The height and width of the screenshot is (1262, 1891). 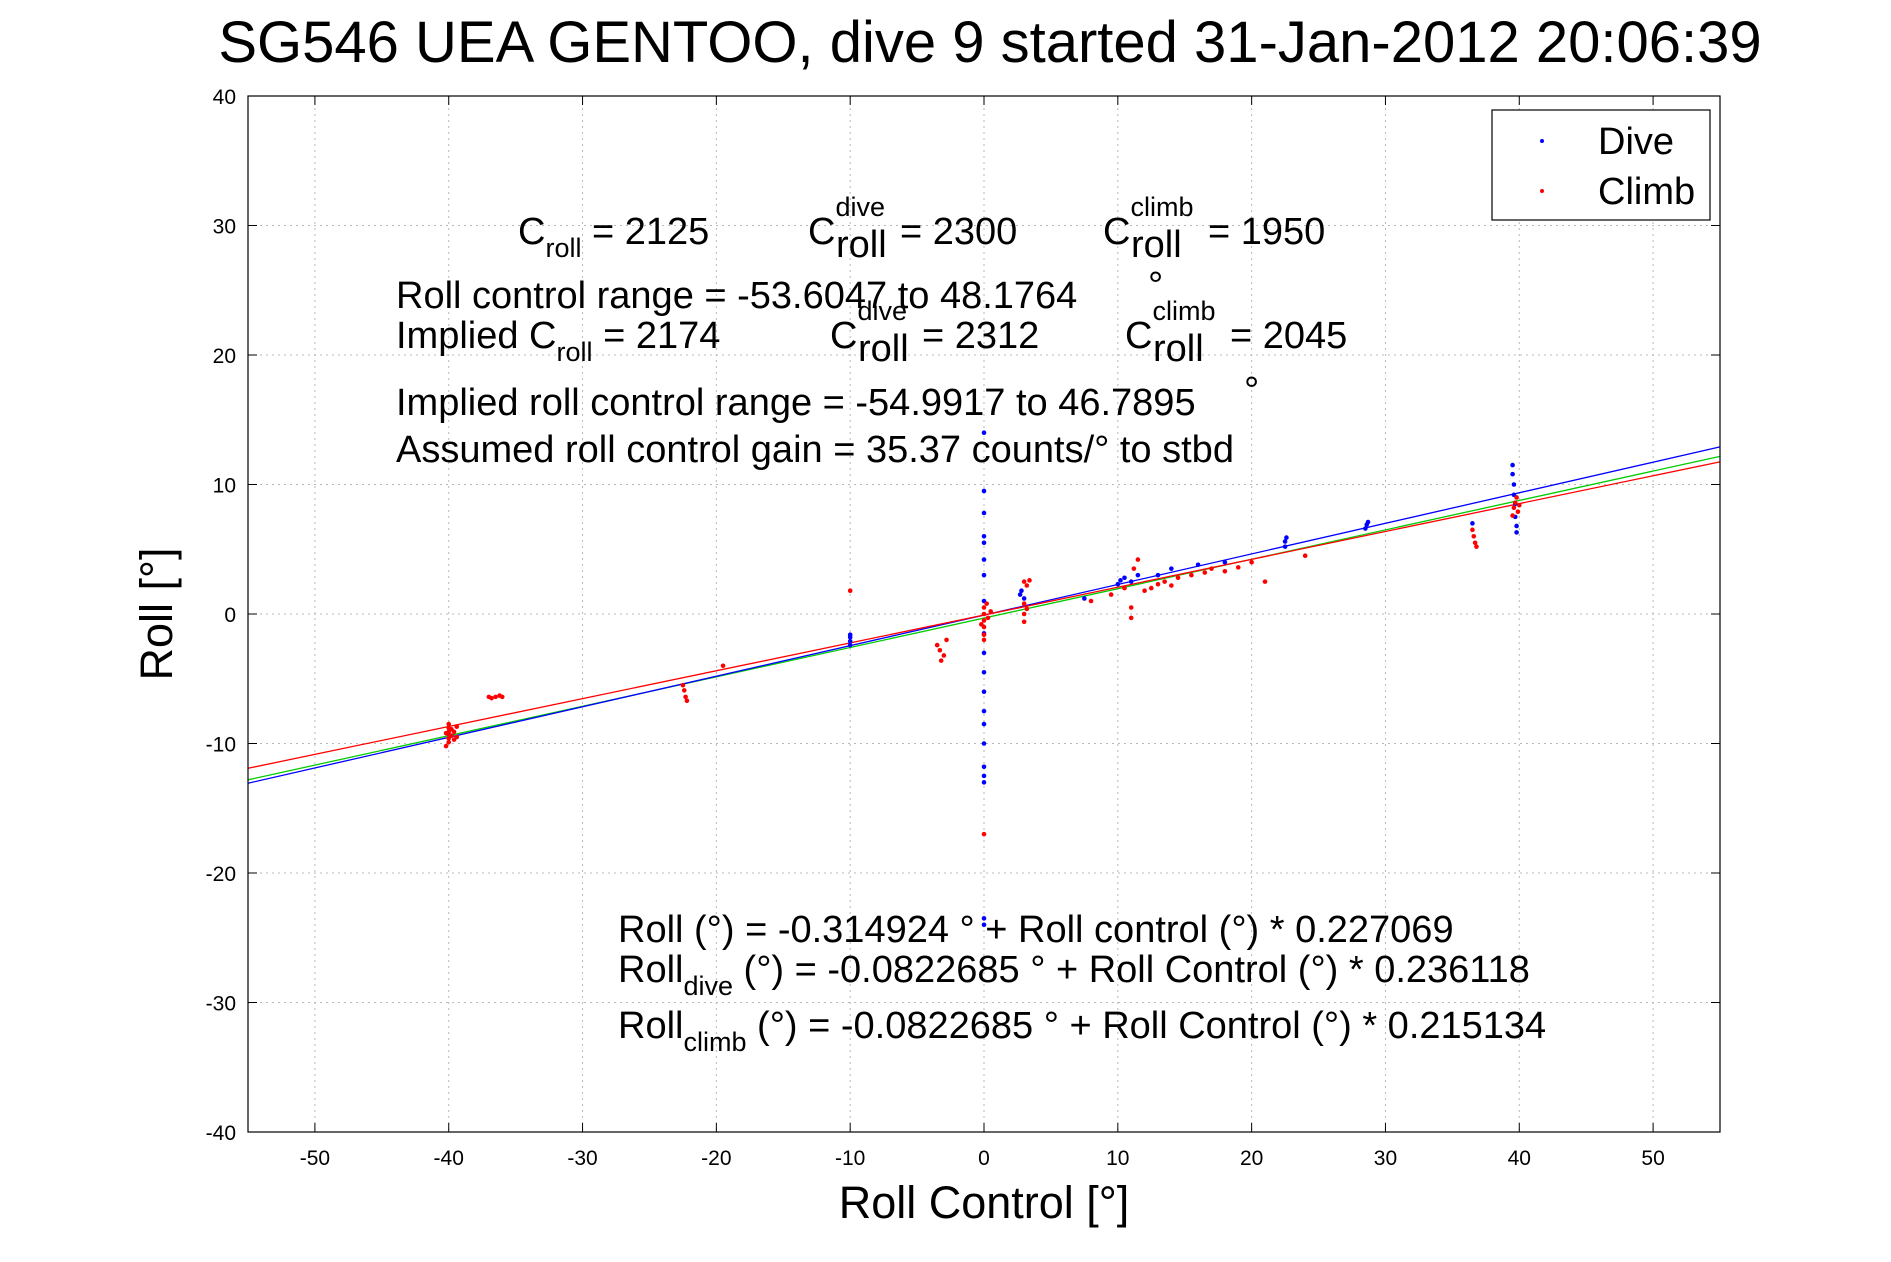 I want to click on x-tick-label: -40, so click(x=449, y=1158).